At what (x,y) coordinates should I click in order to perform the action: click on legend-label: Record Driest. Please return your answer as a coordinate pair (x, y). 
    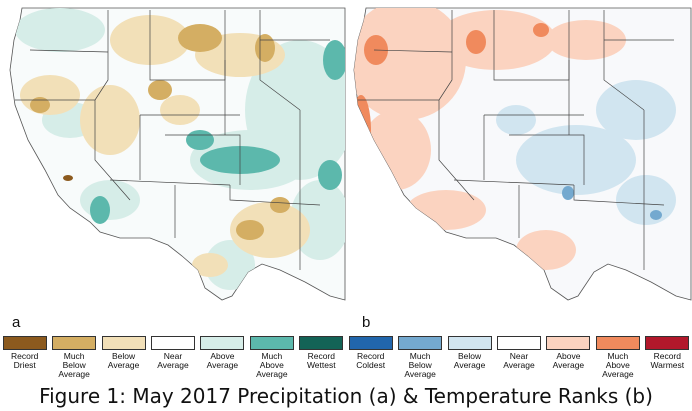
    Looking at the image, I should click on (25, 360).